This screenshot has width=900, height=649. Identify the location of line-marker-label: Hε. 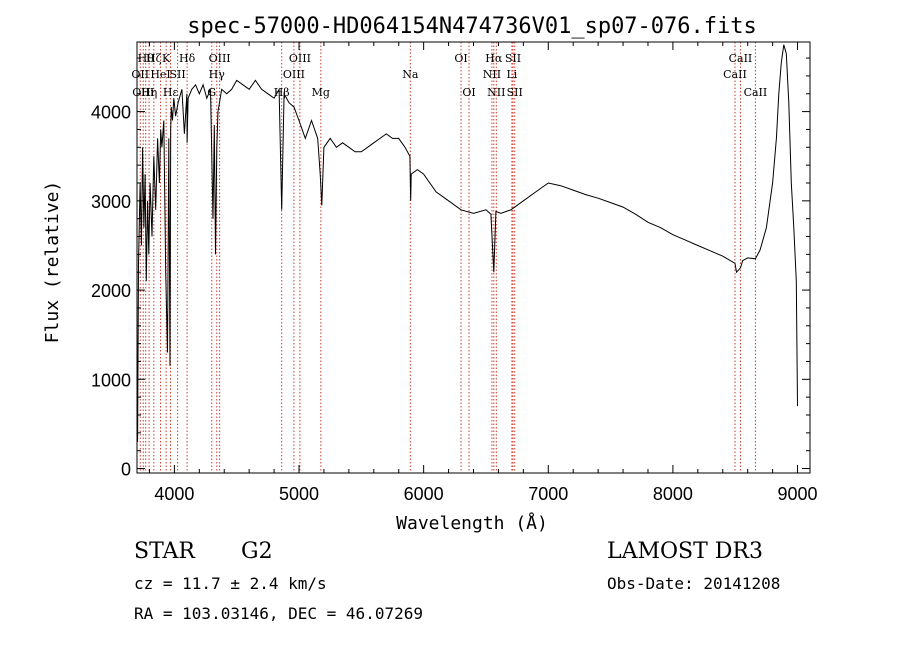
(171, 92).